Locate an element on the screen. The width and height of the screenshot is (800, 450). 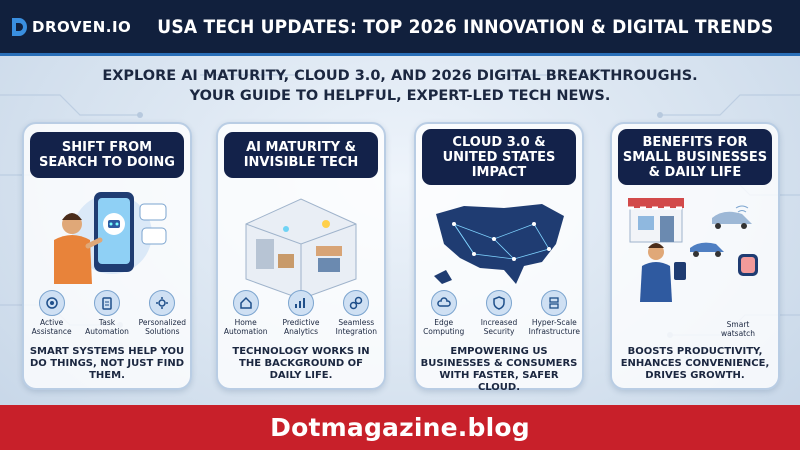
feature-hyper-scale-infrastructure: Hyper-Scale Infrastructure is located at coordinates (554, 313).